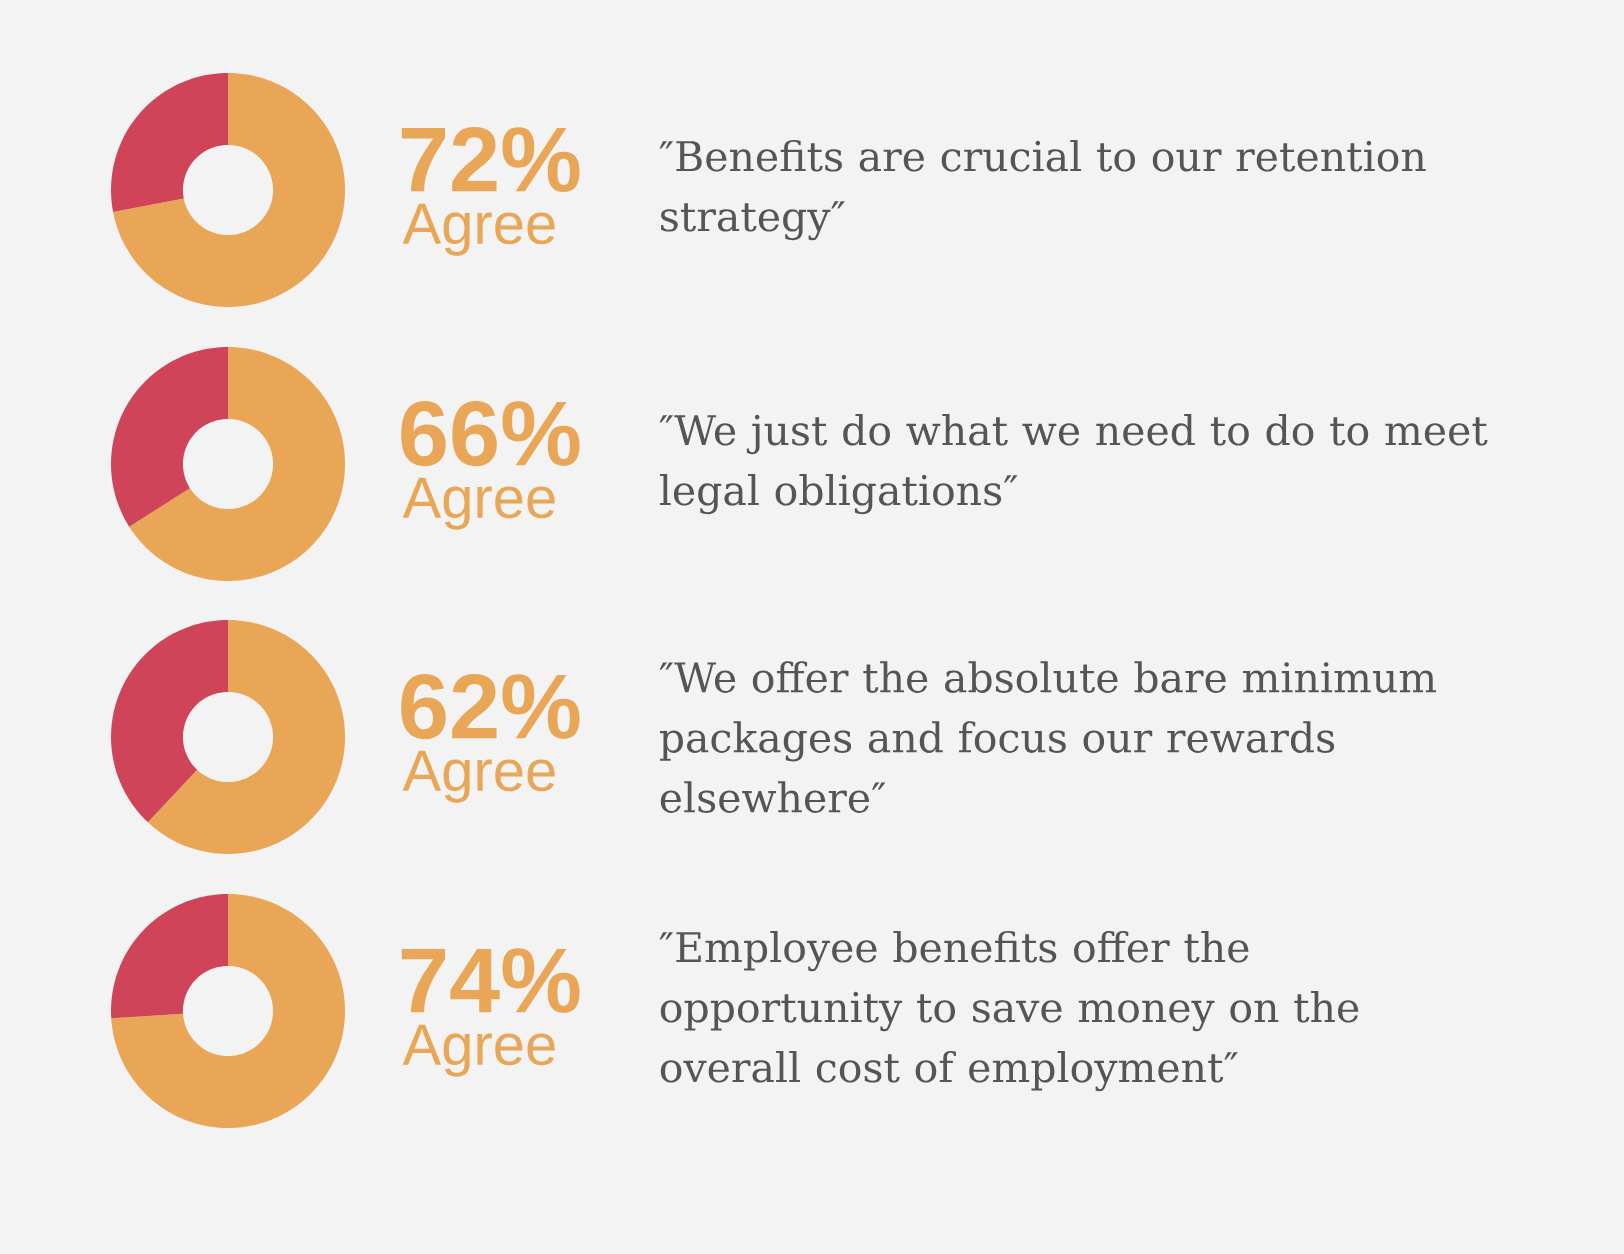 Image resolution: width=1624 pixels, height=1254 pixels. Describe the element at coordinates (1009, 1011) in the screenshot. I see `text: ″Employee benefits offer the opportunity to save money on the overall cost of employment″` at that location.